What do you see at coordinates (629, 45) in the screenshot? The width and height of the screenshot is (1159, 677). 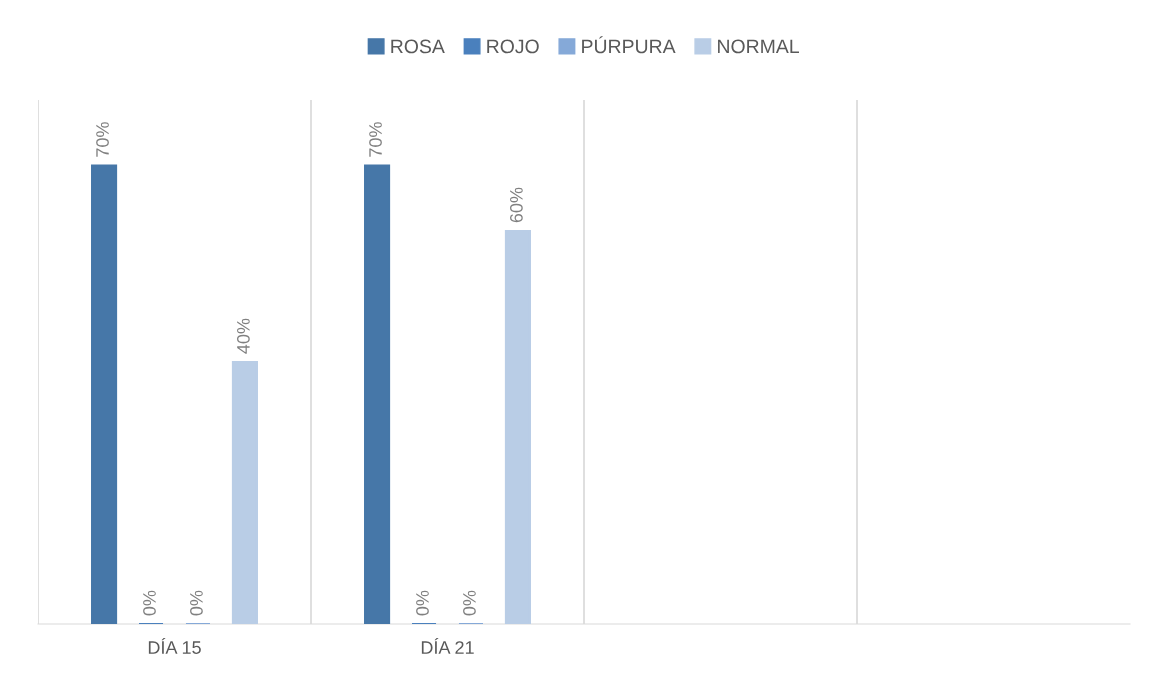 I see `legend-label: PÚRPURA` at bounding box center [629, 45].